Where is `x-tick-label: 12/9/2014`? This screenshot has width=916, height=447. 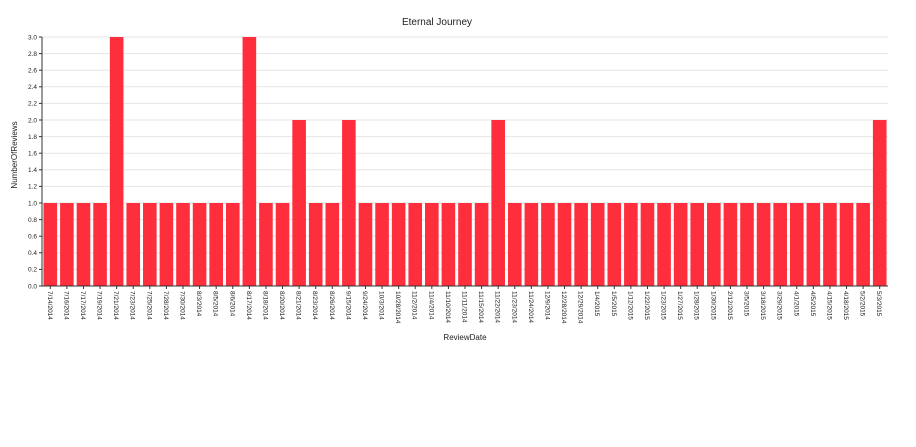
x-tick-label: 12/9/2014 is located at coordinates (546, 305).